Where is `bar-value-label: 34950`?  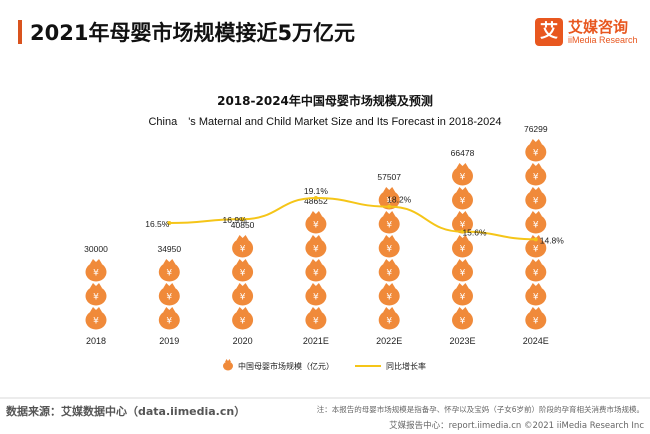
bar-value-label: 34950 is located at coordinates (169, 249).